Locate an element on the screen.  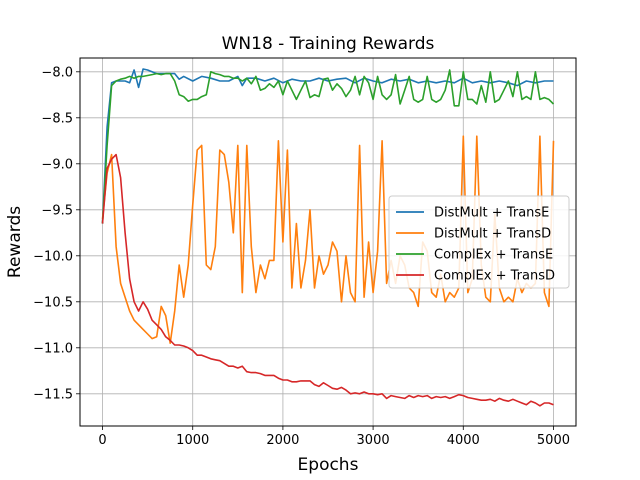
y-tick-label: −8.0 is located at coordinates (57, 72).